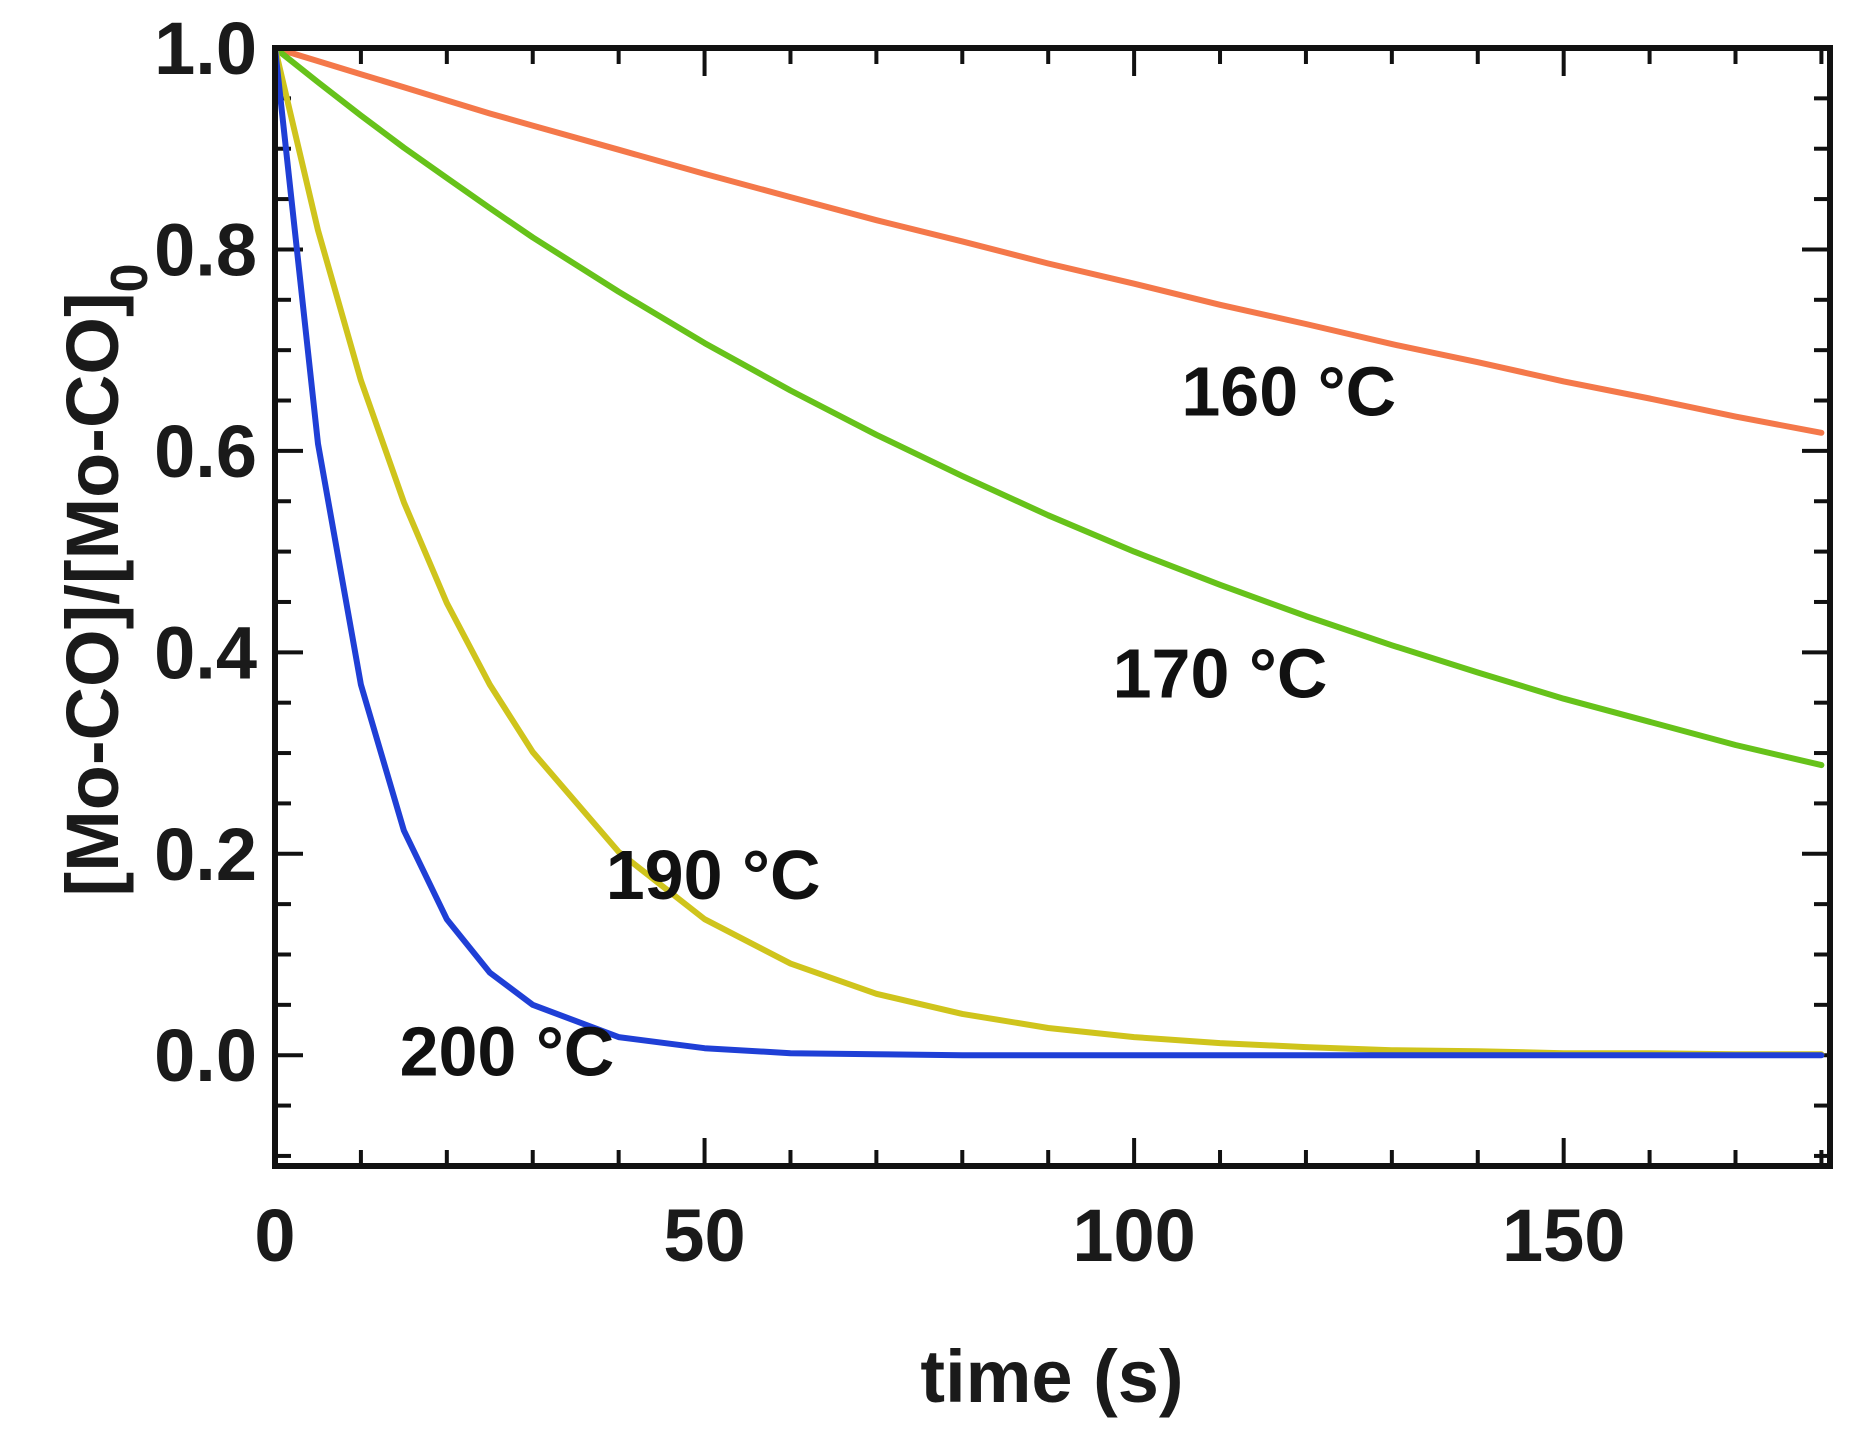  Describe the element at coordinates (704, 1235) in the screenshot. I see `x-tick-label: 50` at that location.